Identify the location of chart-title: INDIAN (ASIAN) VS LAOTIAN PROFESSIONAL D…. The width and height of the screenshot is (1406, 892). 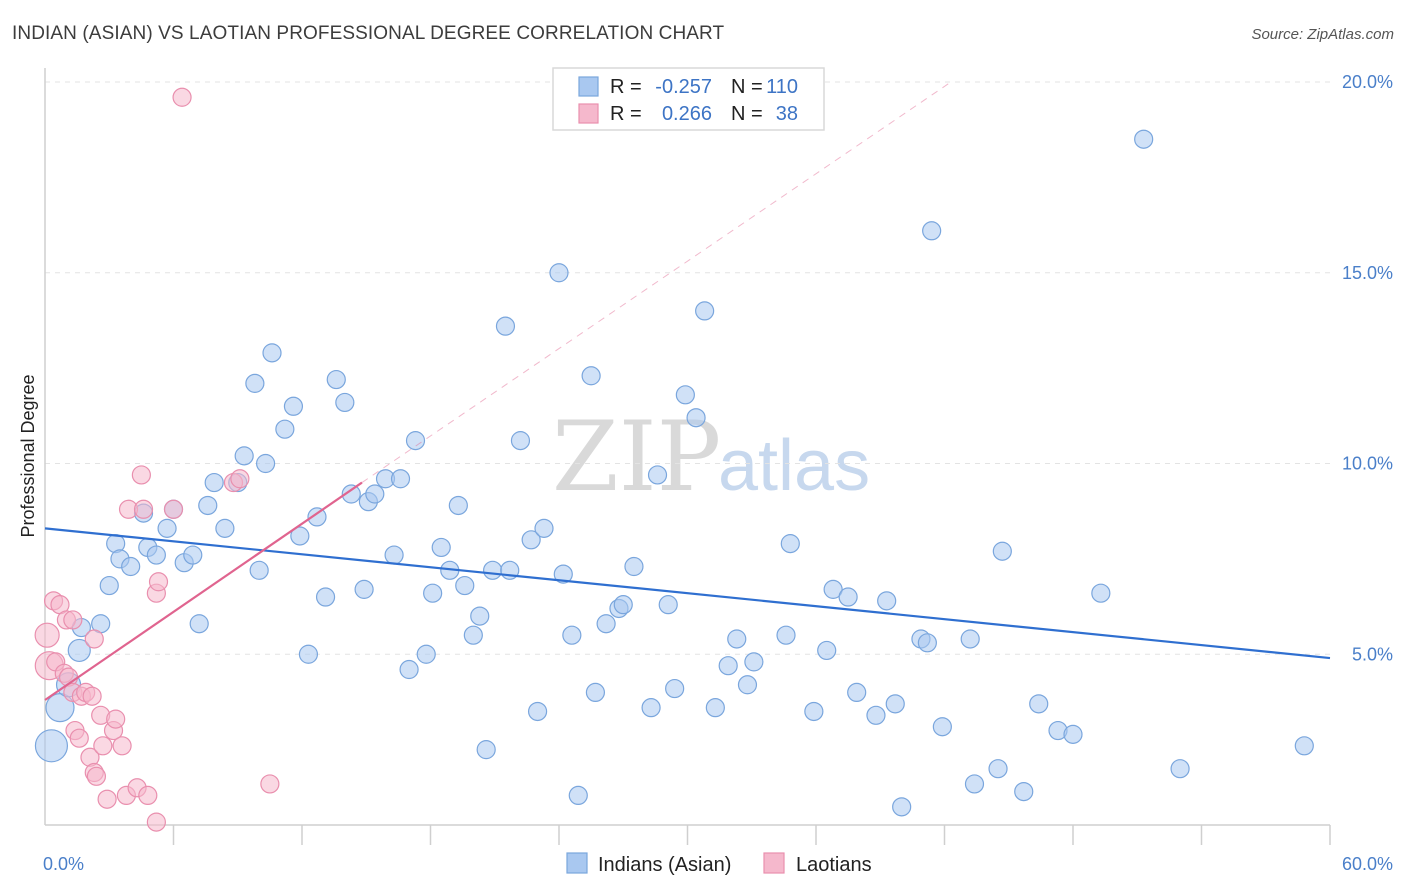
(368, 33).